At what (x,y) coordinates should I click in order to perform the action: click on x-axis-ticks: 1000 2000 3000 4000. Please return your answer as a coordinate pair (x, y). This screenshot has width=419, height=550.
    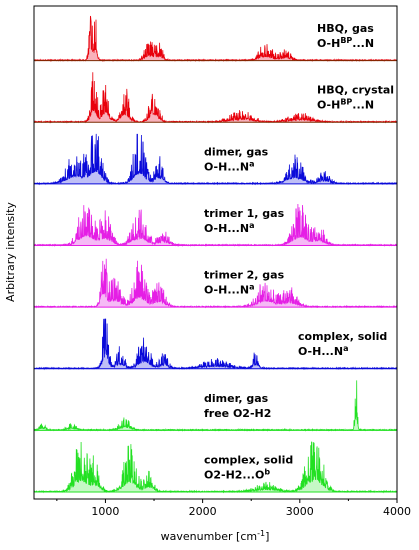
    Looking at the image, I should click on (233, 508).